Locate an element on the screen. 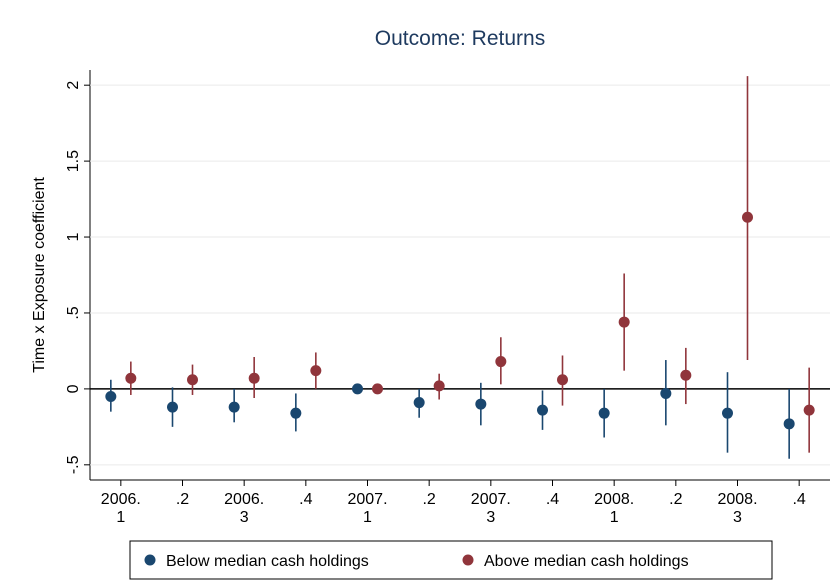 This screenshot has width=838, height=586. x-tick-label: 2006. 3 is located at coordinates (244, 508).